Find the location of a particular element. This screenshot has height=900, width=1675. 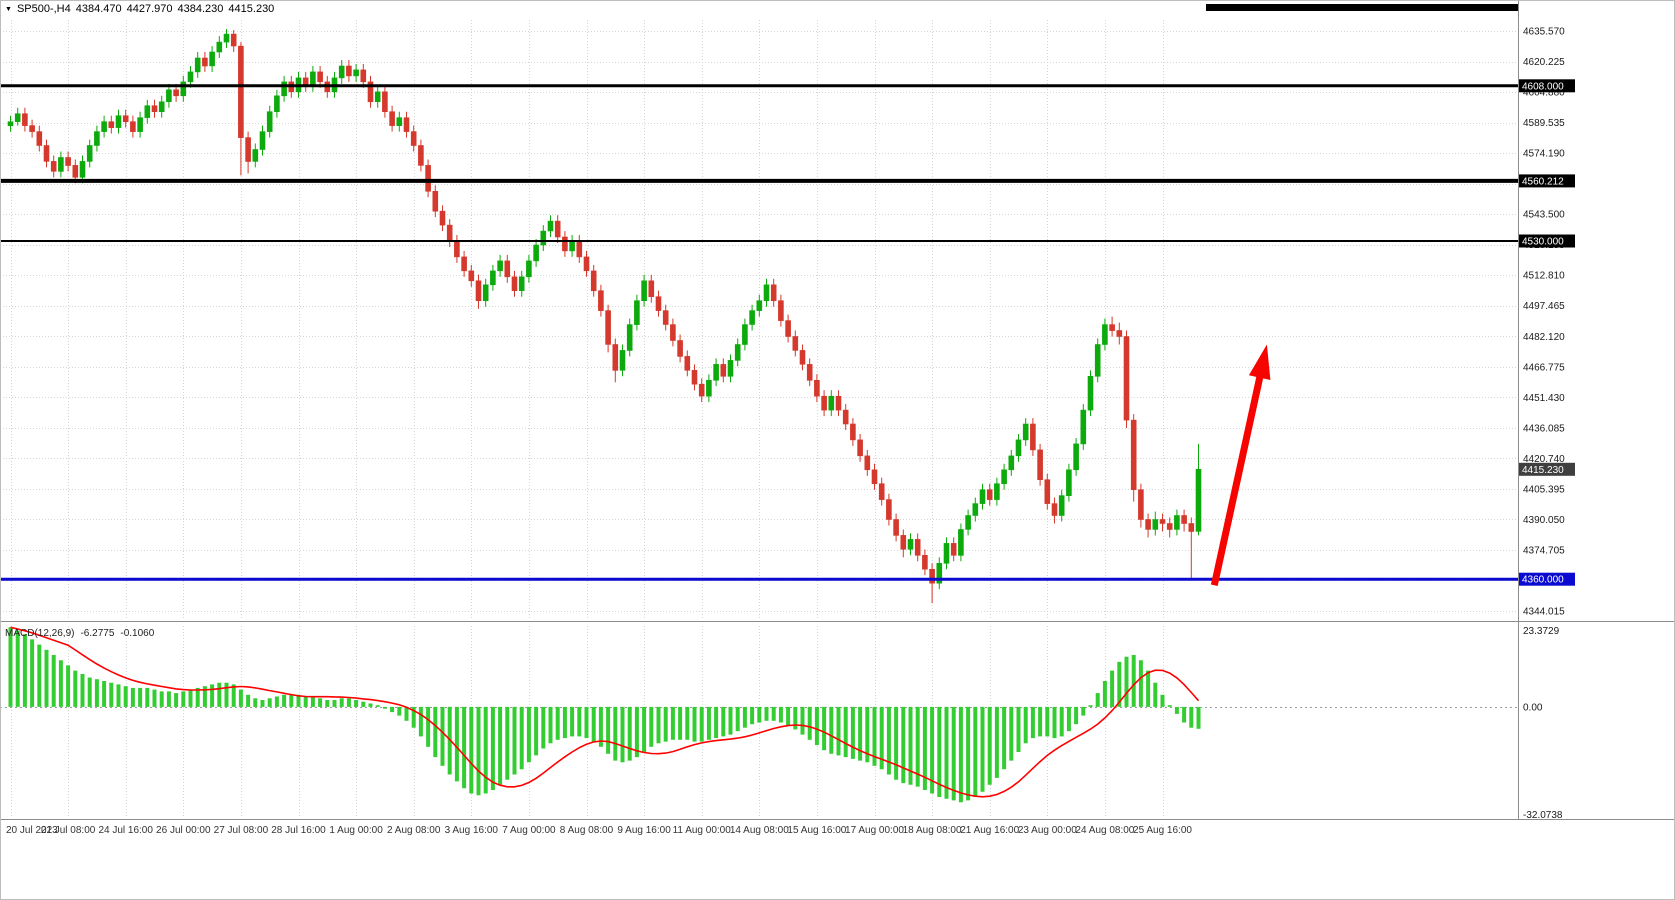

svg-text: 14 Aug 08:00 is located at coordinates (759, 830).